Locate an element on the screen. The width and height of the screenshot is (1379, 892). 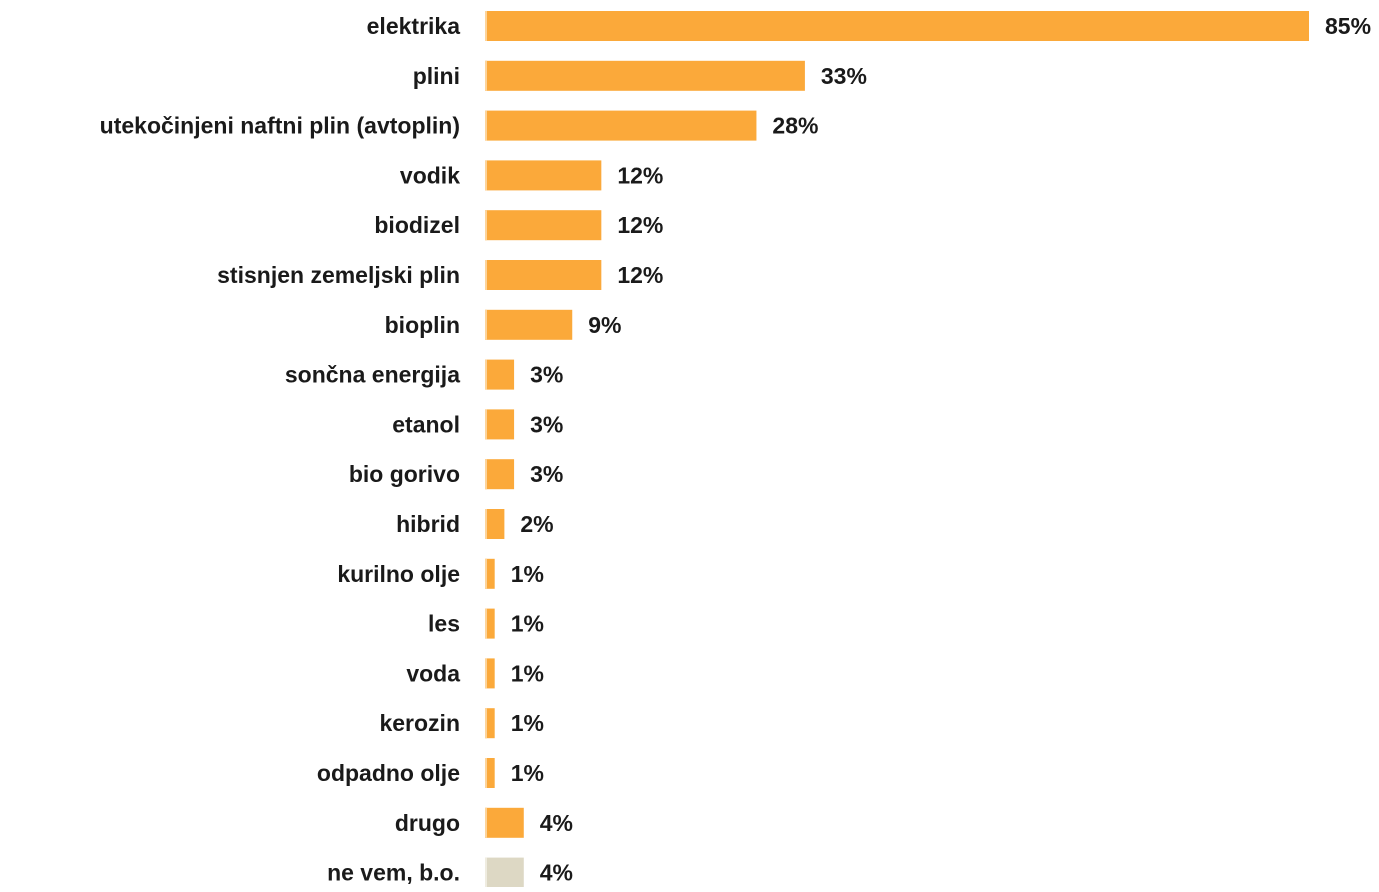
category-label-kurilno-olje: kurilno olje is located at coordinates (398, 574).